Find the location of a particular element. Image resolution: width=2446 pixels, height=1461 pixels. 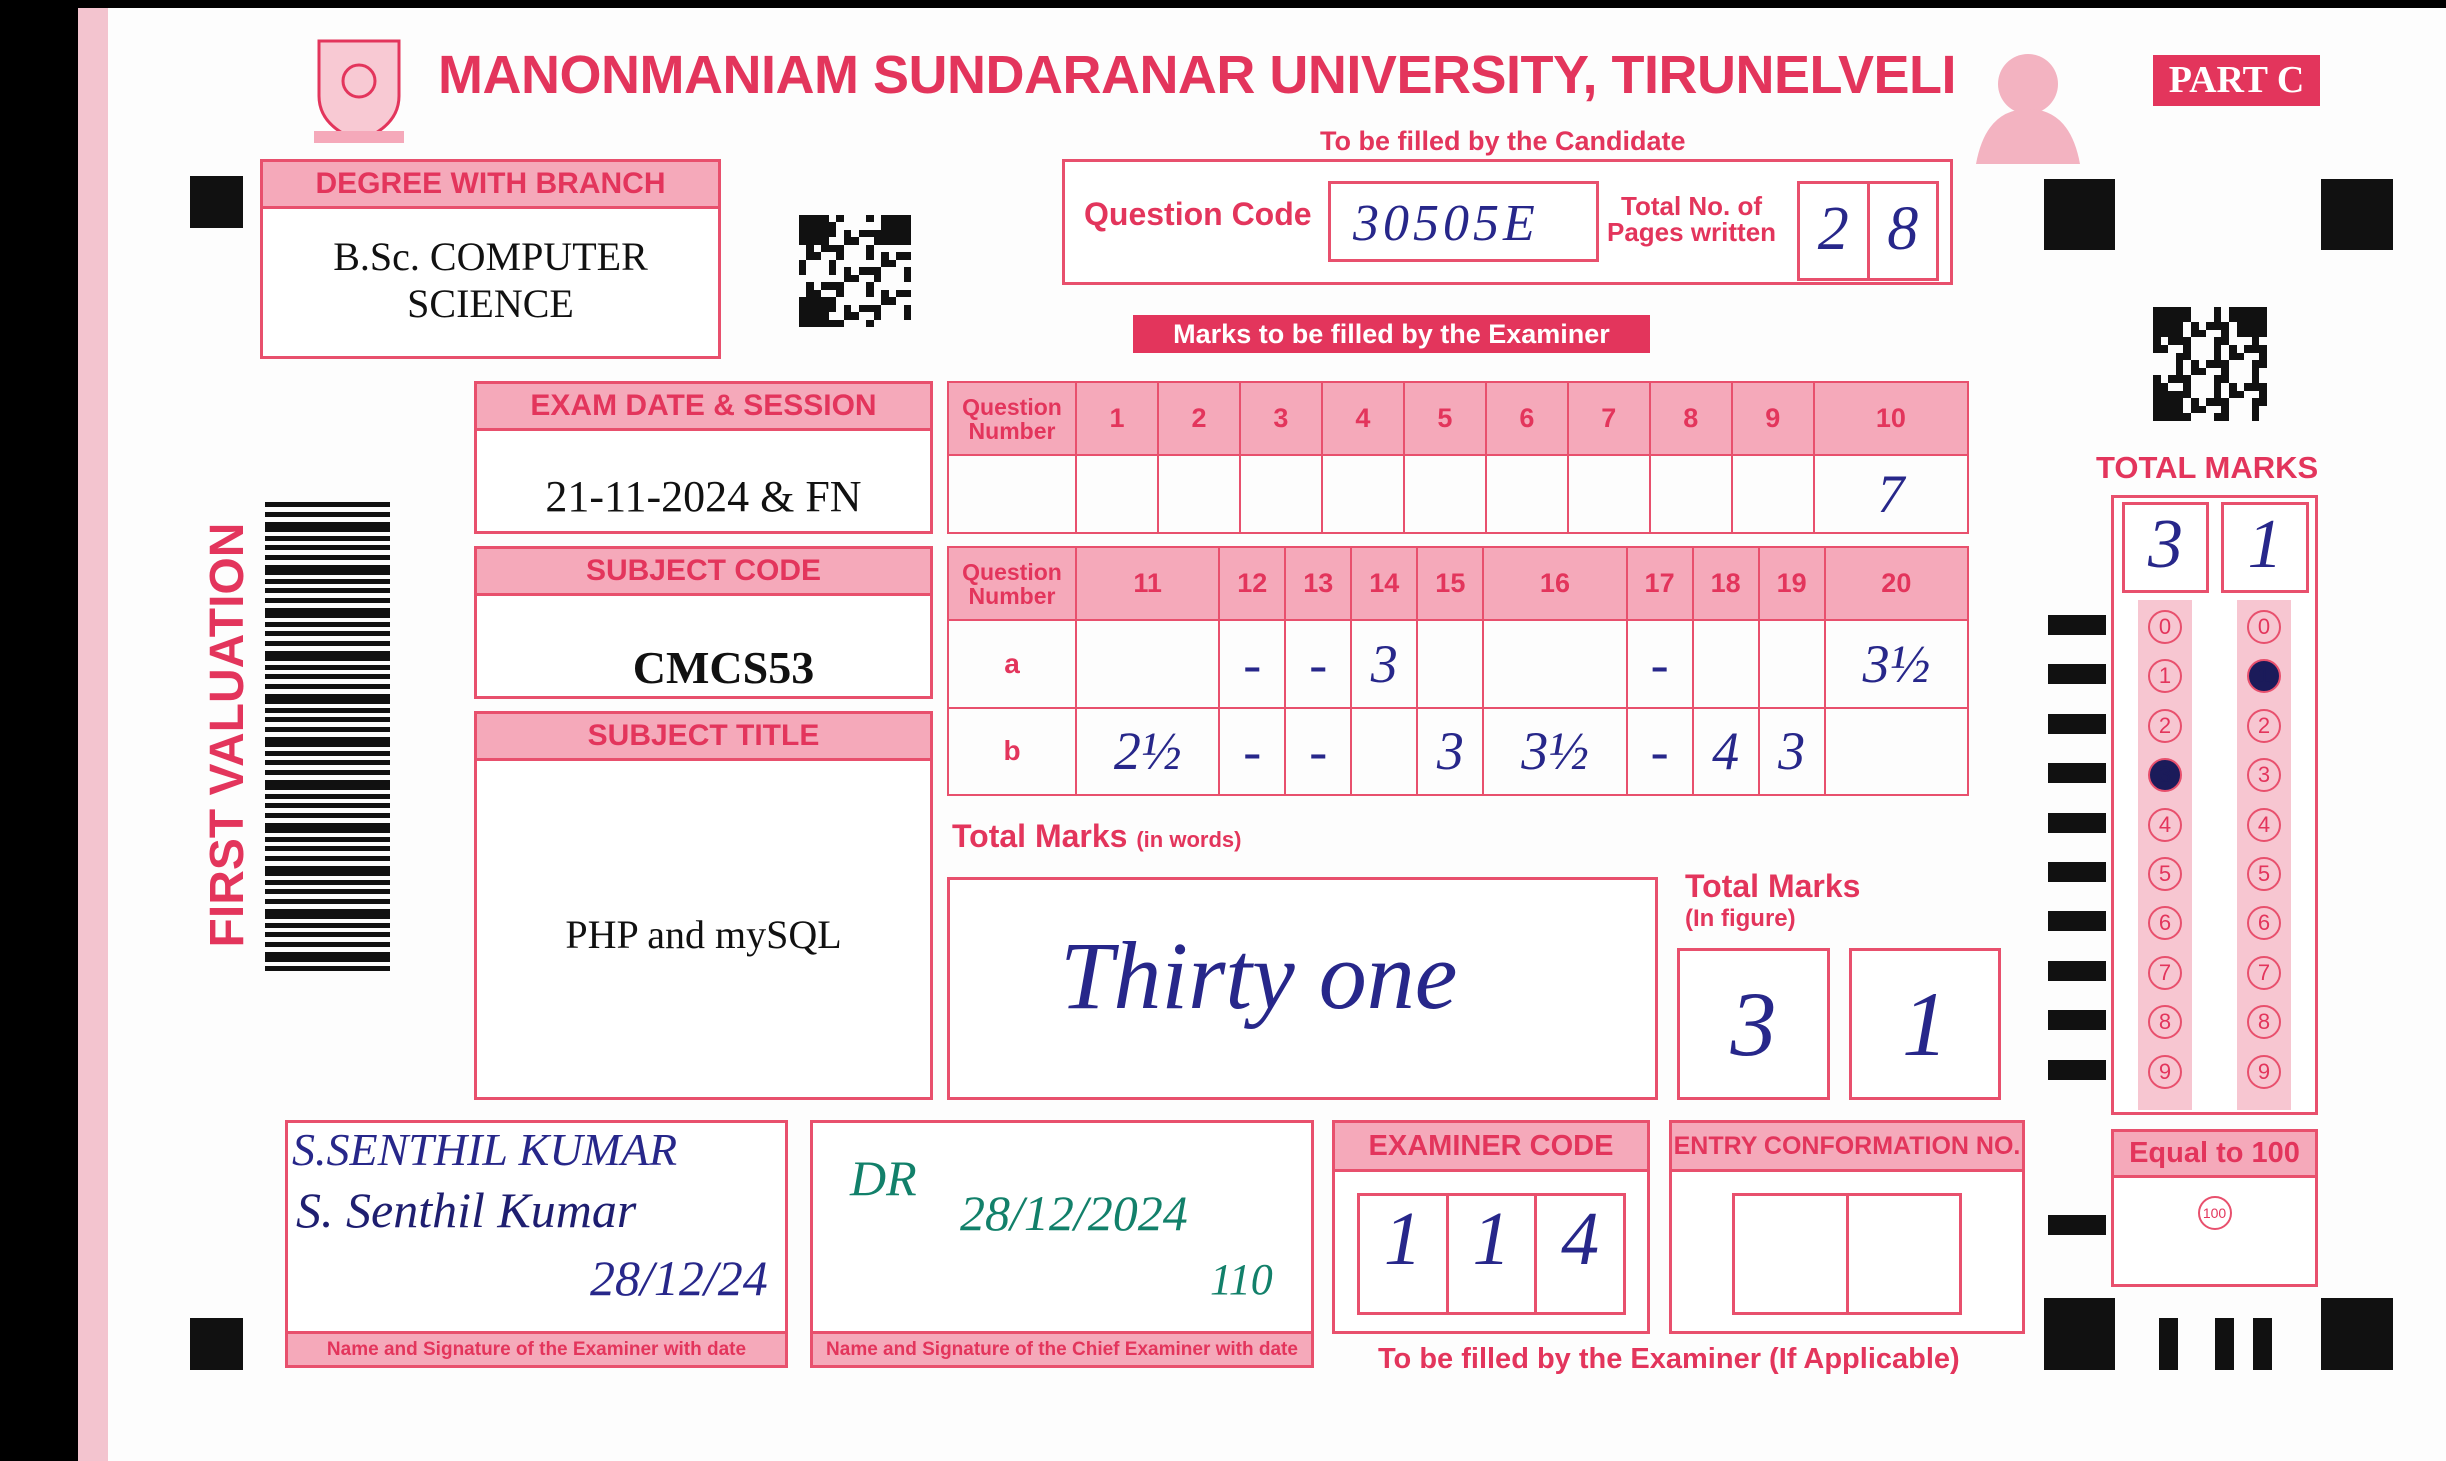

question-number: 17 is located at coordinates (1659, 583).